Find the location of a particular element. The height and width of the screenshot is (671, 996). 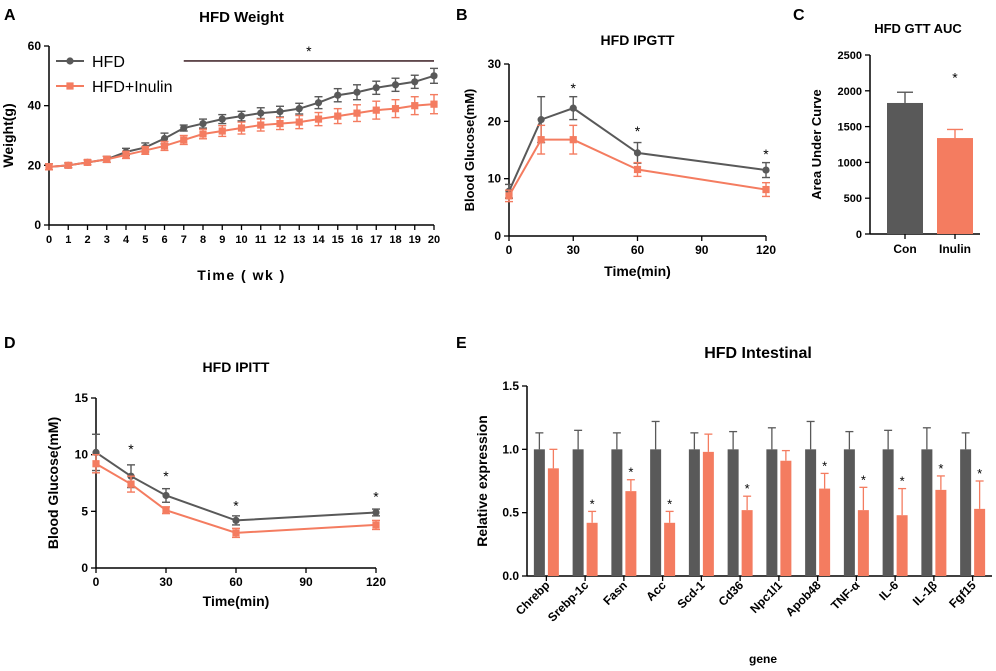

x-tick-label: Fasn is located at coordinates (615, 593).